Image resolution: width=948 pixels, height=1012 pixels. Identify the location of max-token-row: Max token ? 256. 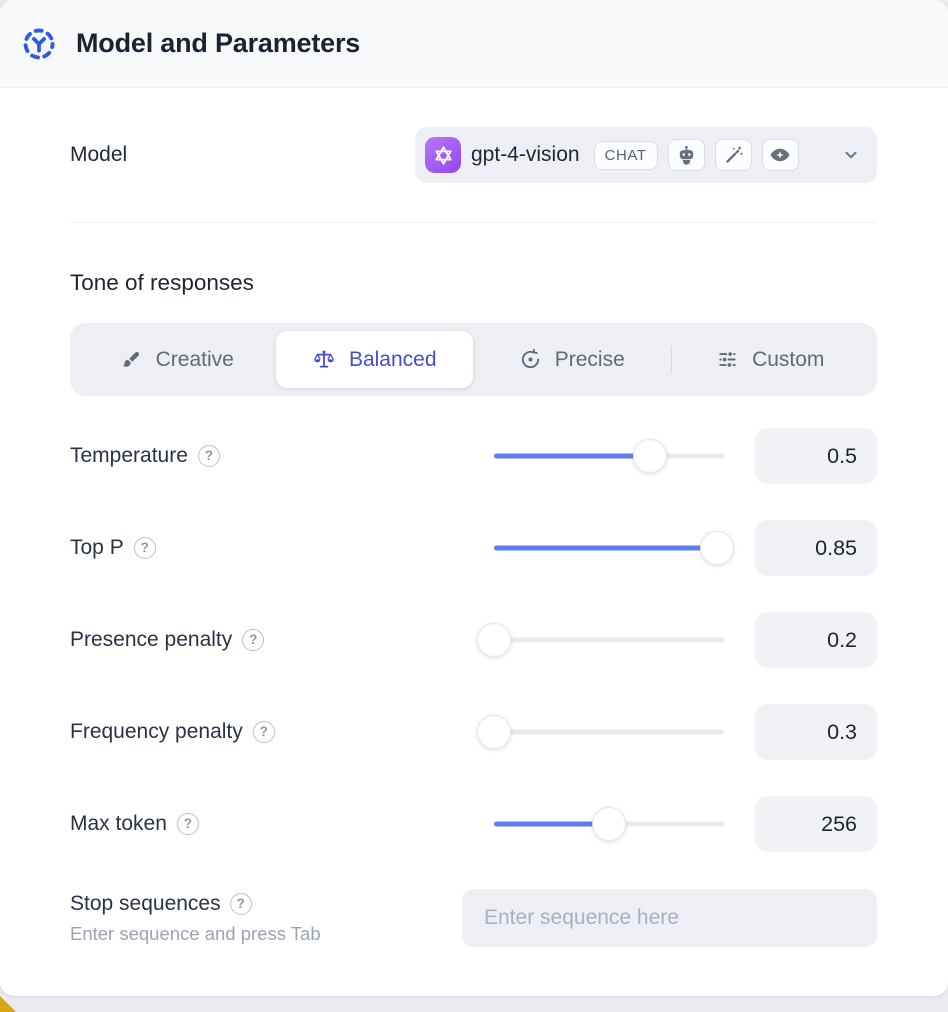
(473, 824).